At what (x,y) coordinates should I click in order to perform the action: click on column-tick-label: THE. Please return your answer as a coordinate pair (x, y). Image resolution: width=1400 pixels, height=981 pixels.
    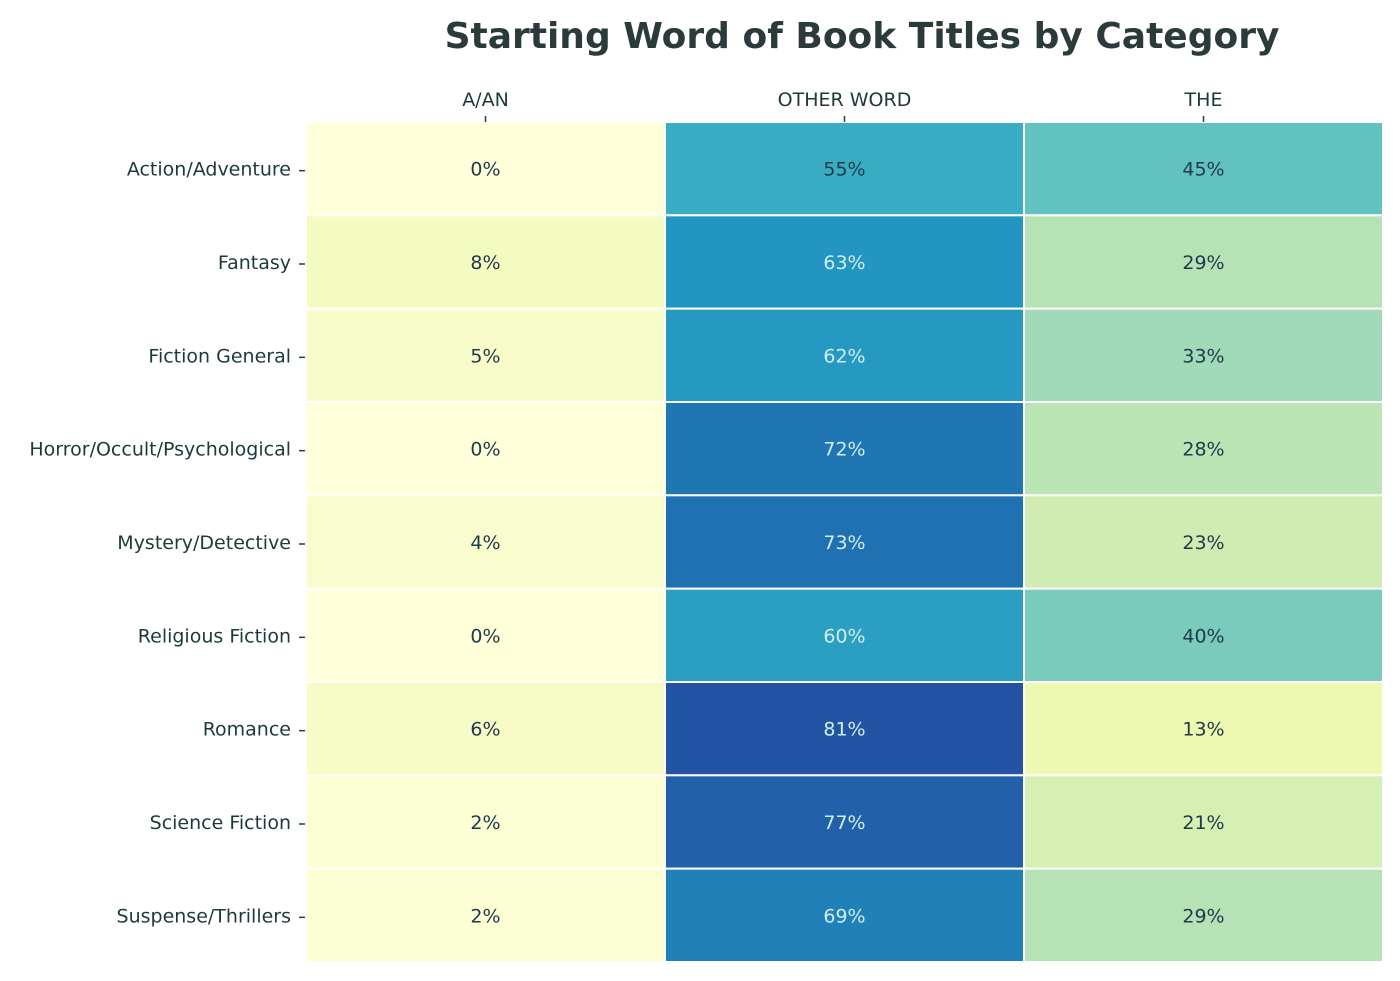
    Looking at the image, I should click on (1203, 100).